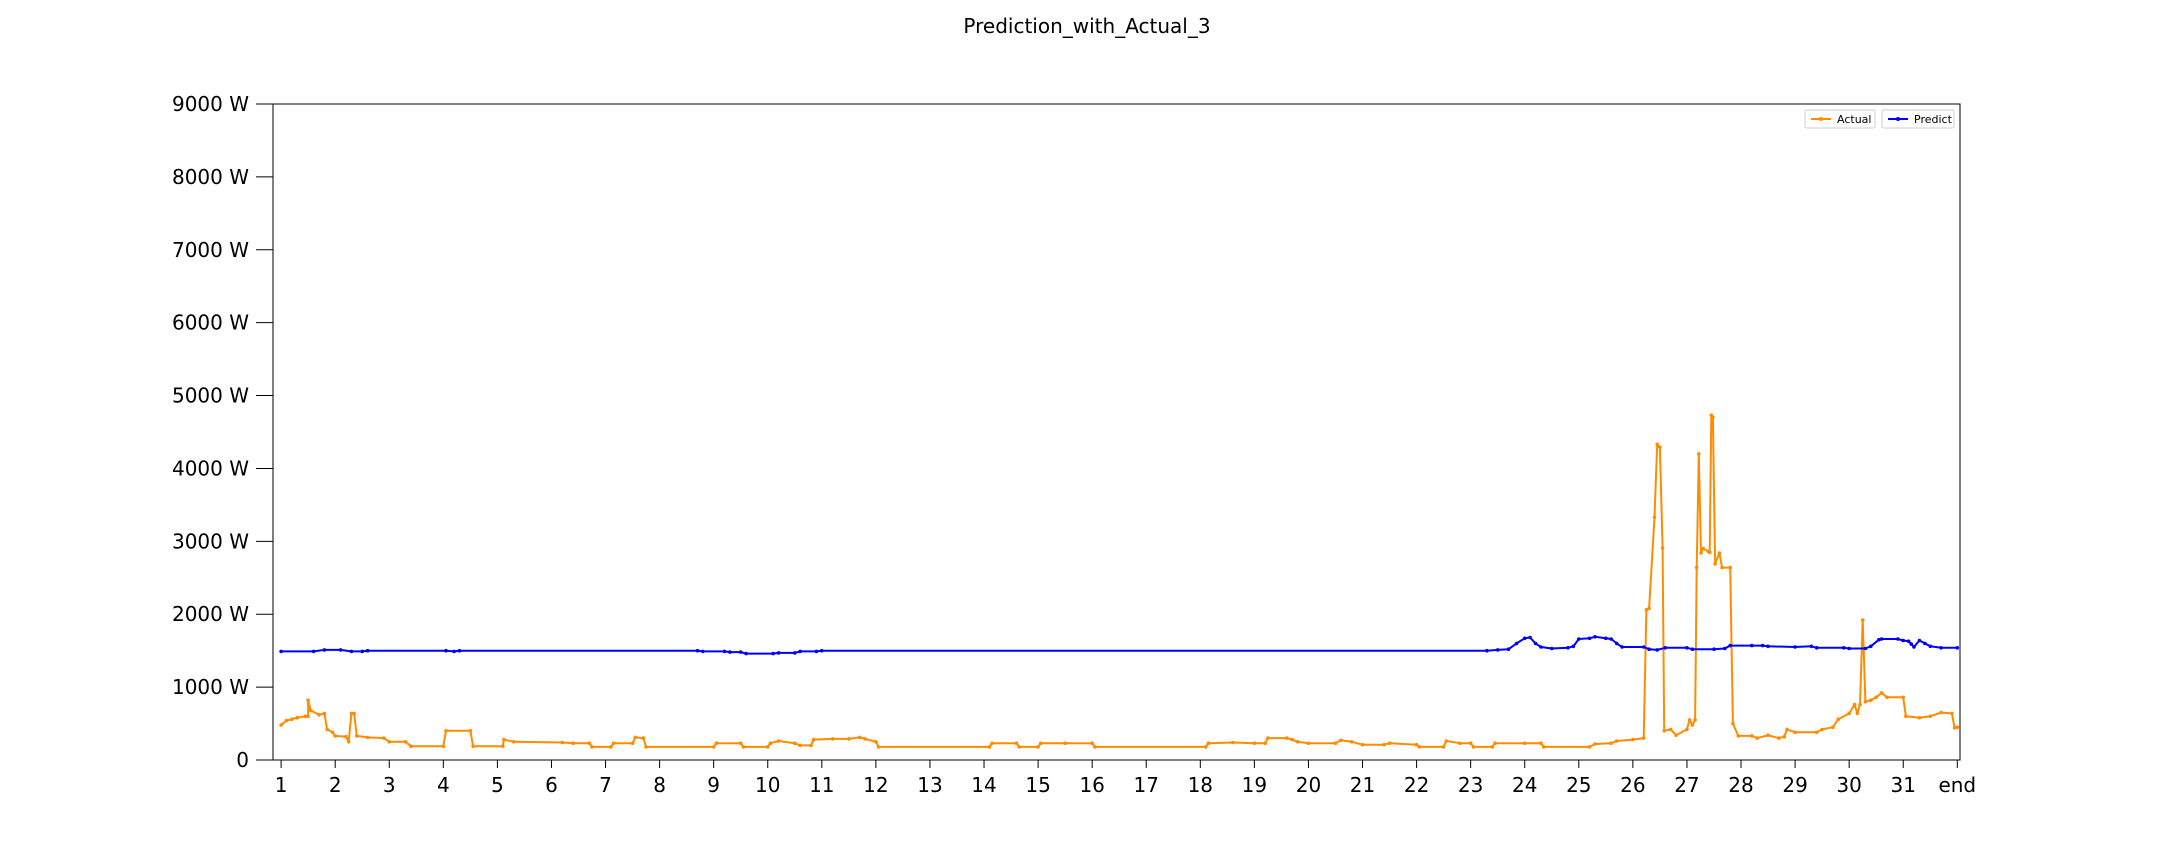 The height and width of the screenshot is (864, 2160). I want to click on x-tick-label: 9, so click(713, 785).